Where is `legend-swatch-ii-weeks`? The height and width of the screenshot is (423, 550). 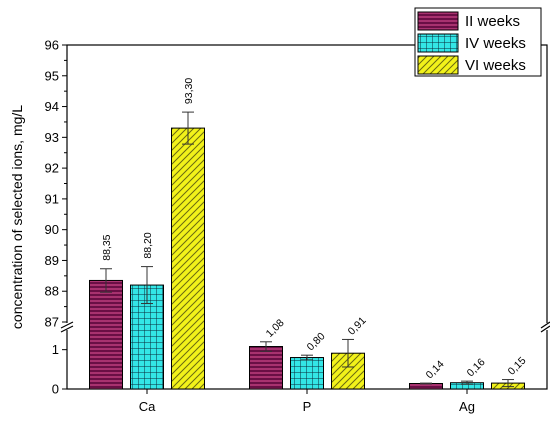 legend-swatch-ii-weeks is located at coordinates (438, 21).